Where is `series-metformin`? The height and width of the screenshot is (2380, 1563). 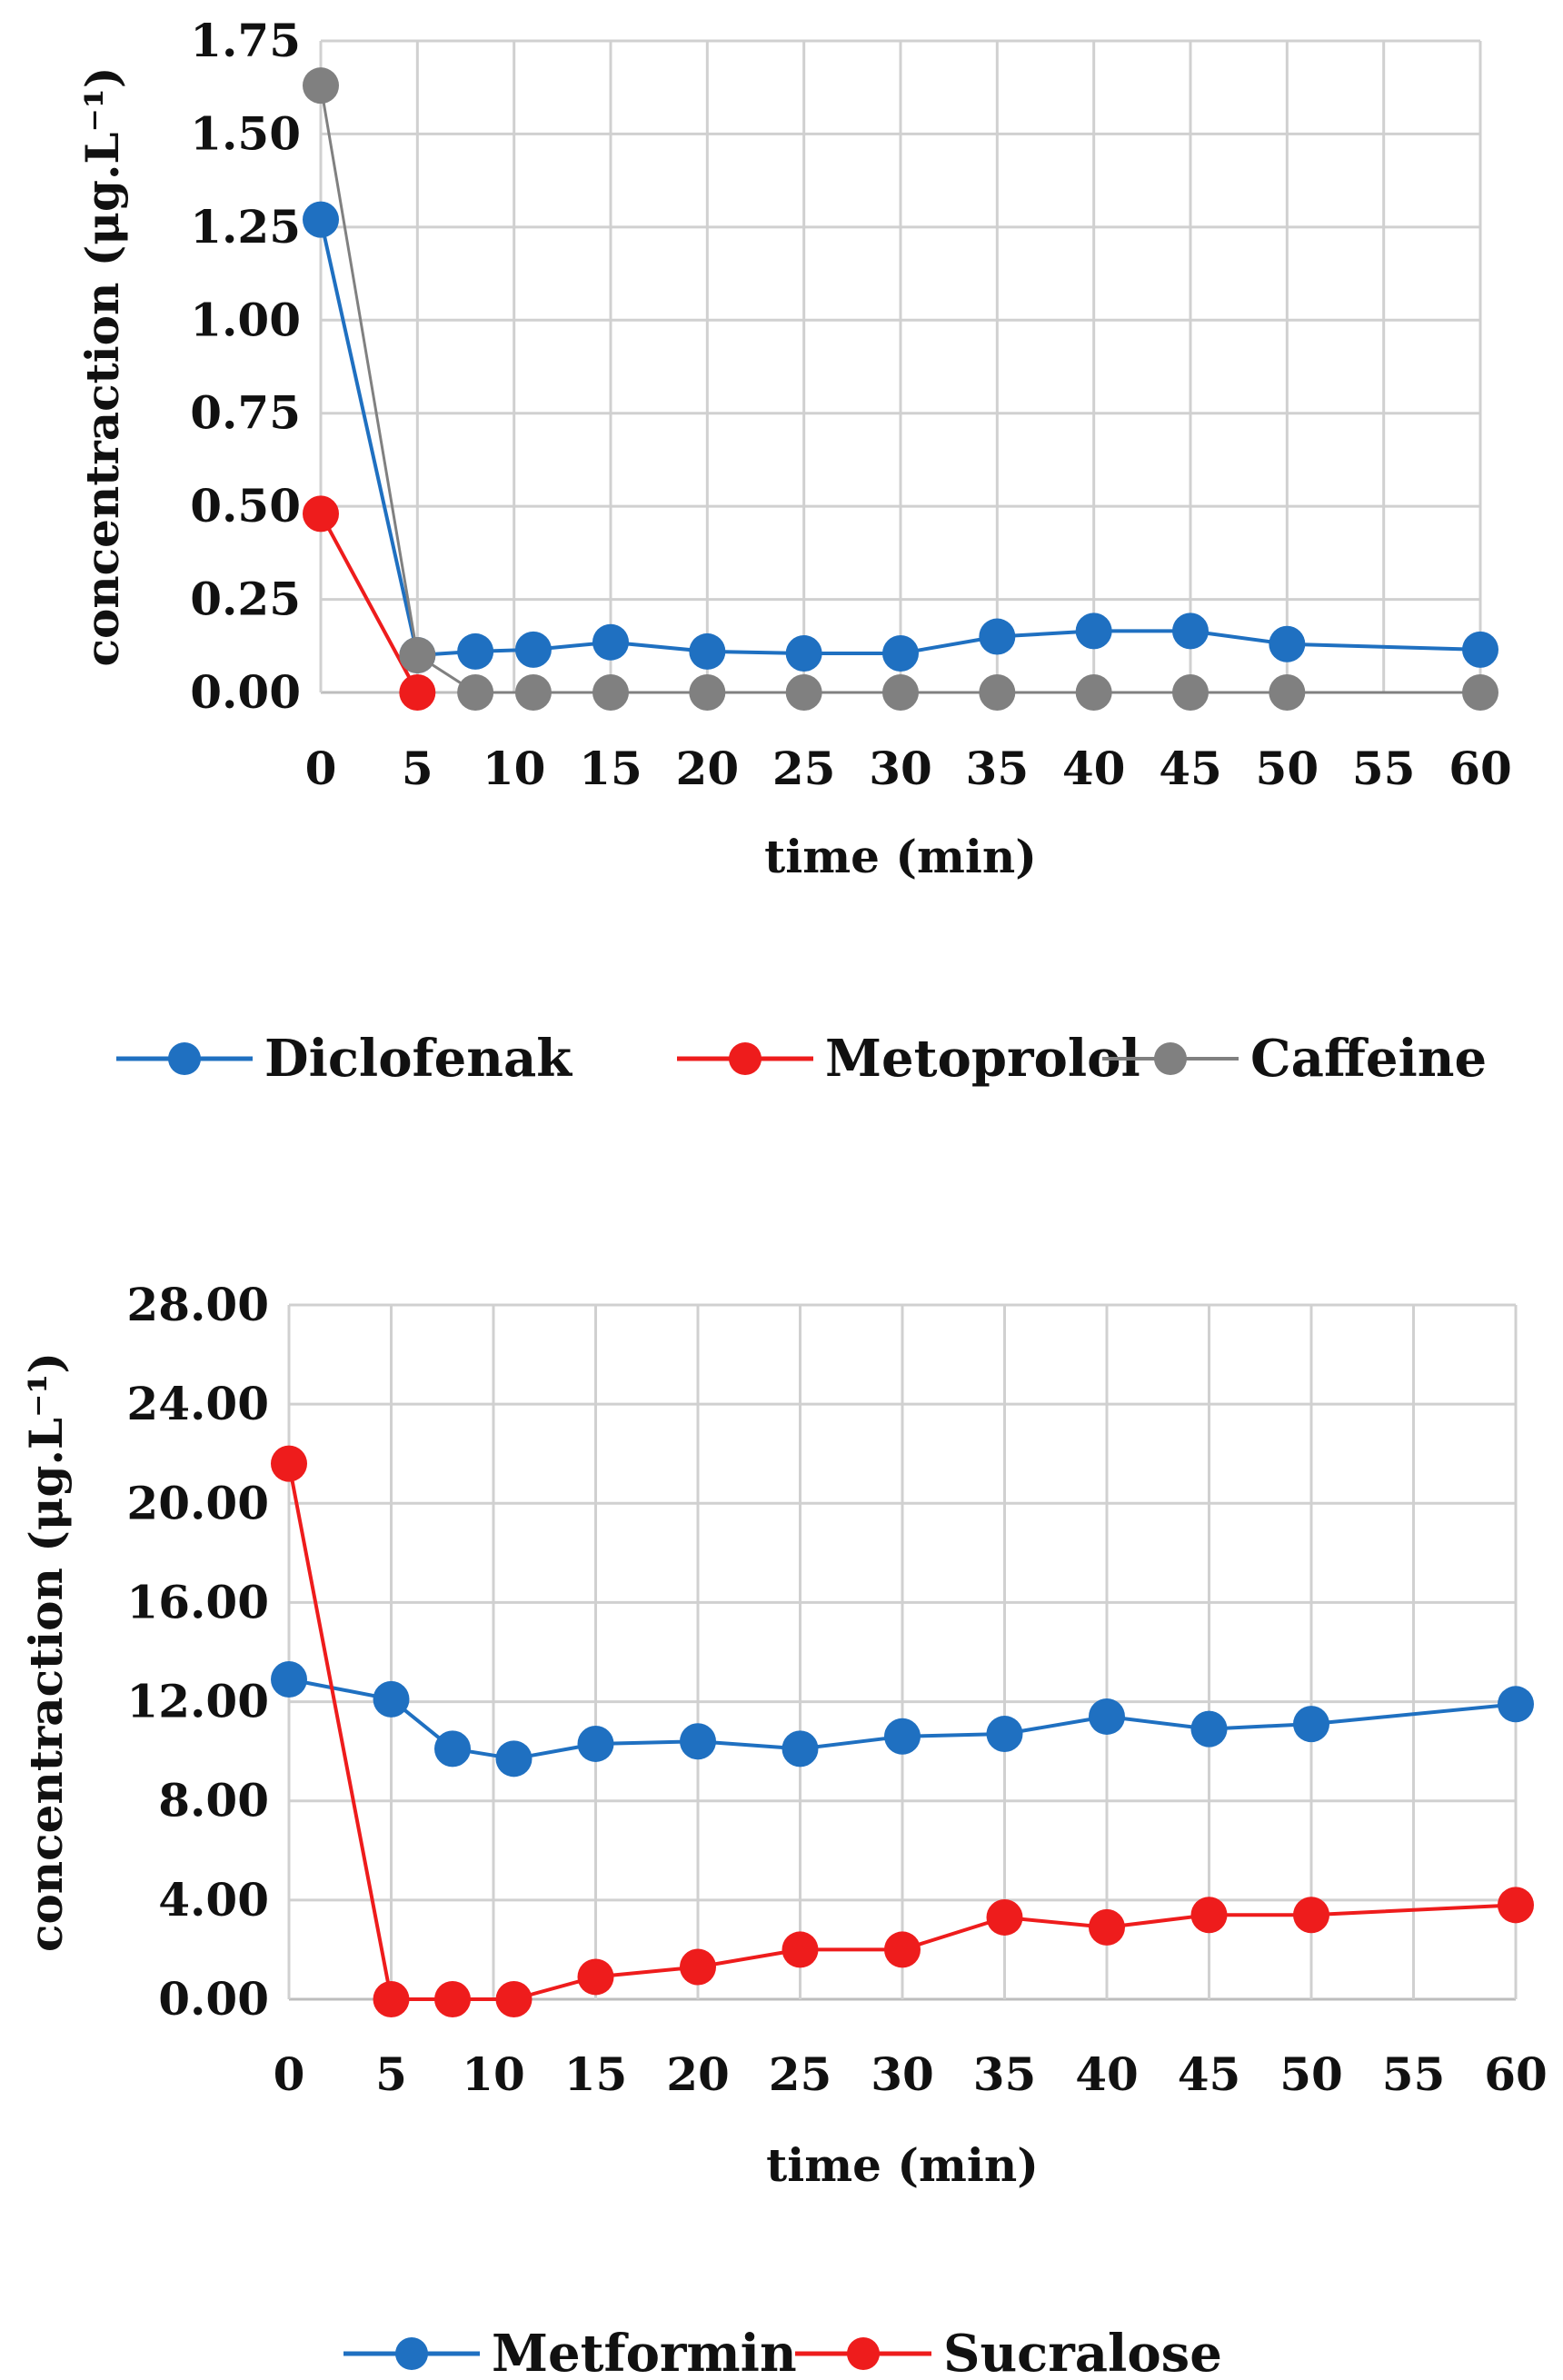
series-metformin is located at coordinates (902, 1719).